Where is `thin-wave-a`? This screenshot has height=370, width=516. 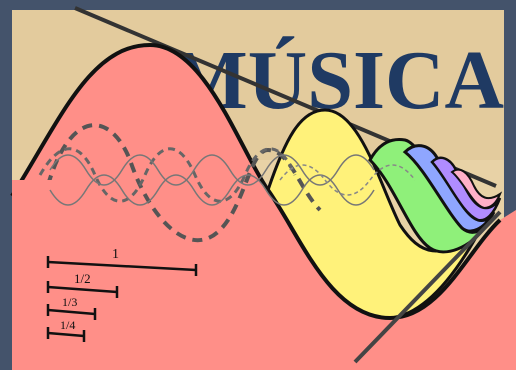
thin-wave-a is located at coordinates (212, 170).